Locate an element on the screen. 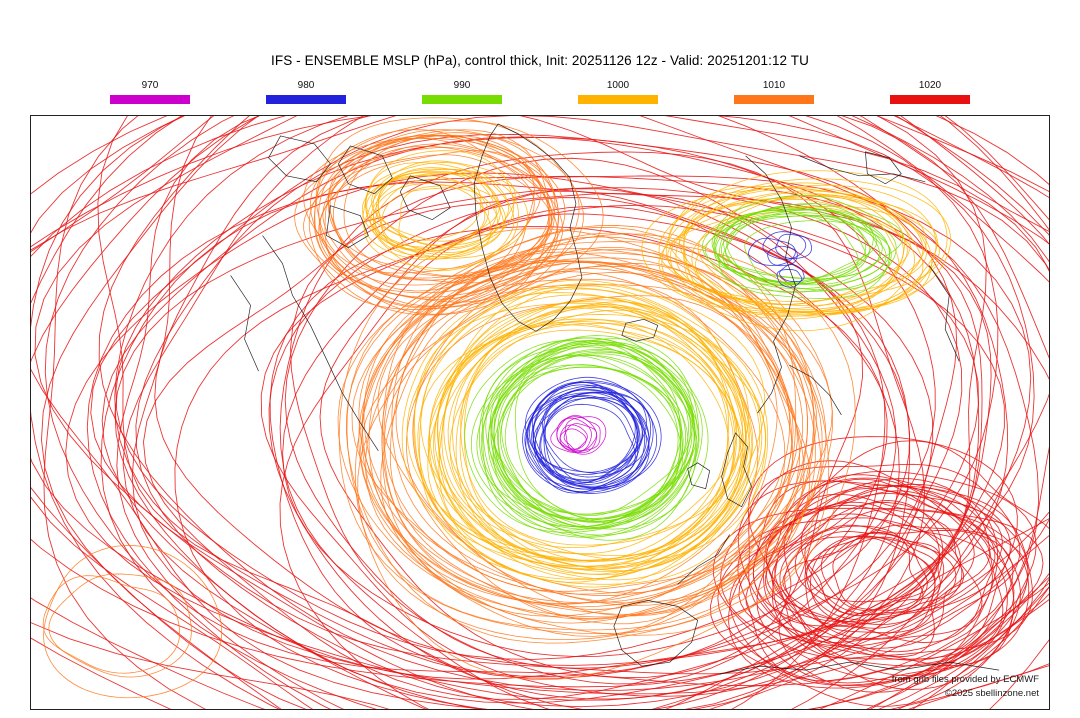  legend-item-980: 980 is located at coordinates (306, 92).